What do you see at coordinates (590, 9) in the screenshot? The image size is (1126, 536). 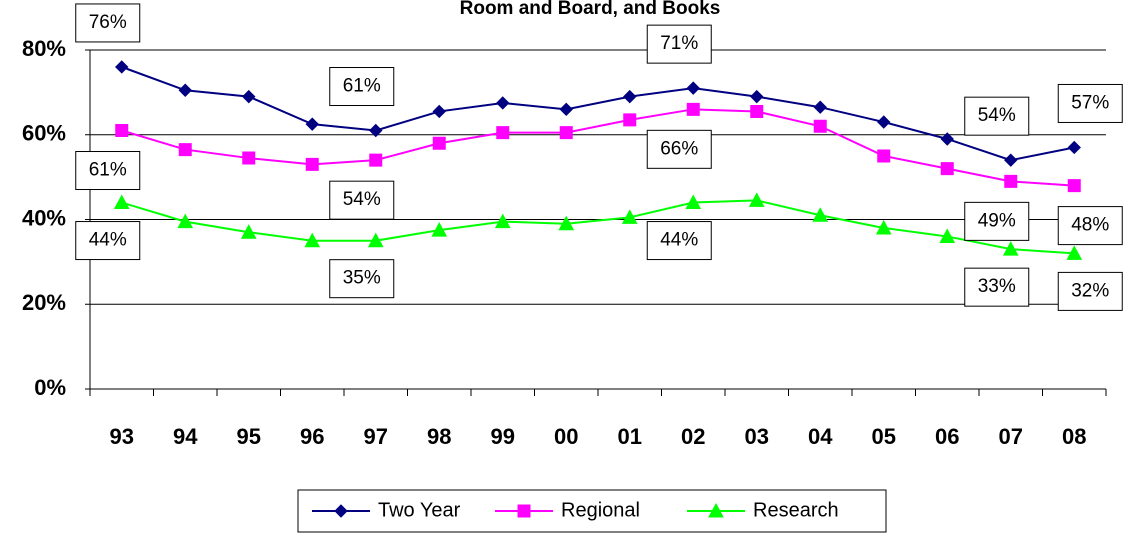 I see `chart-title: Room and Board, and Books` at bounding box center [590, 9].